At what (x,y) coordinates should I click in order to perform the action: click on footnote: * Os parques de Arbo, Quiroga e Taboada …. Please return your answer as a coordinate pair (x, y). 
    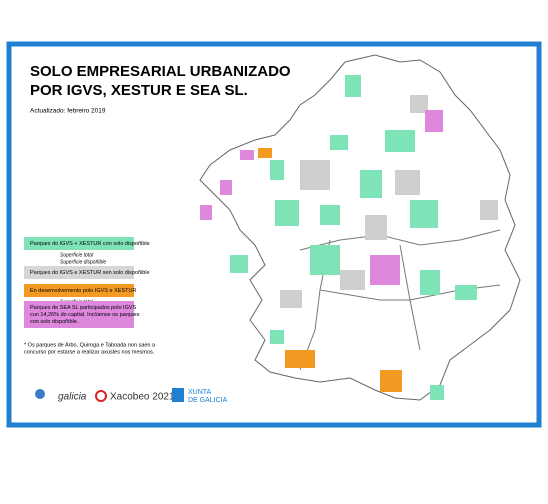
    Looking at the image, I should click on (90, 345).